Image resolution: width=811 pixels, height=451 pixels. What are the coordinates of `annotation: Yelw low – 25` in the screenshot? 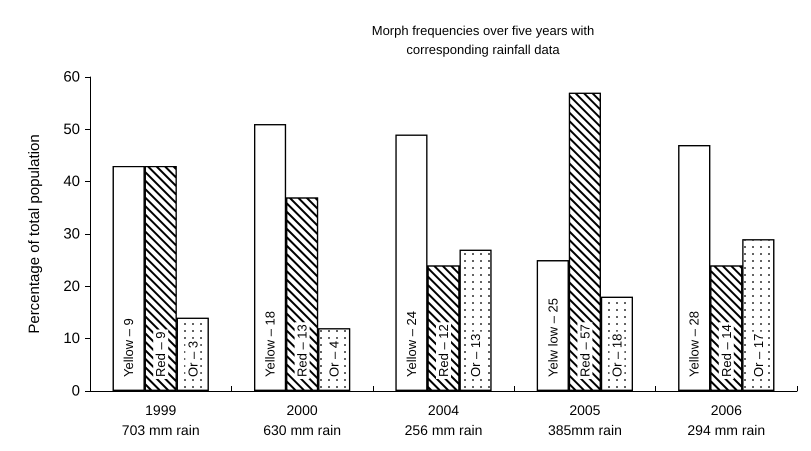 It's located at (552, 337).